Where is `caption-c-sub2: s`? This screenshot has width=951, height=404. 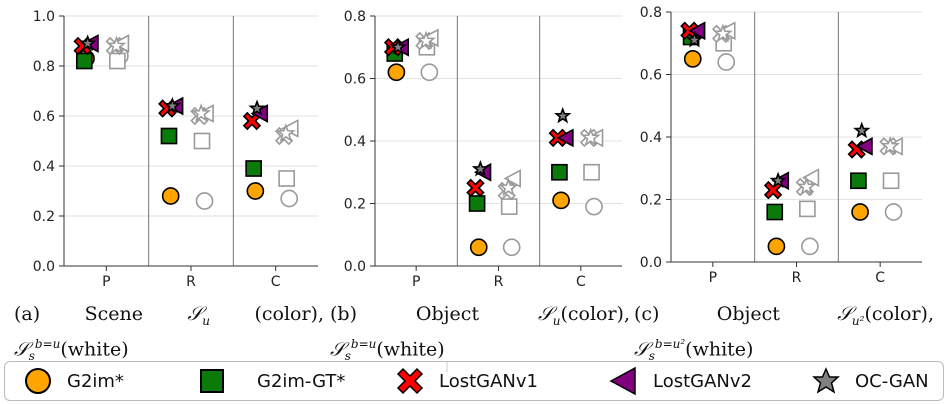
caption-c-sub2: s is located at coordinates (651, 355).